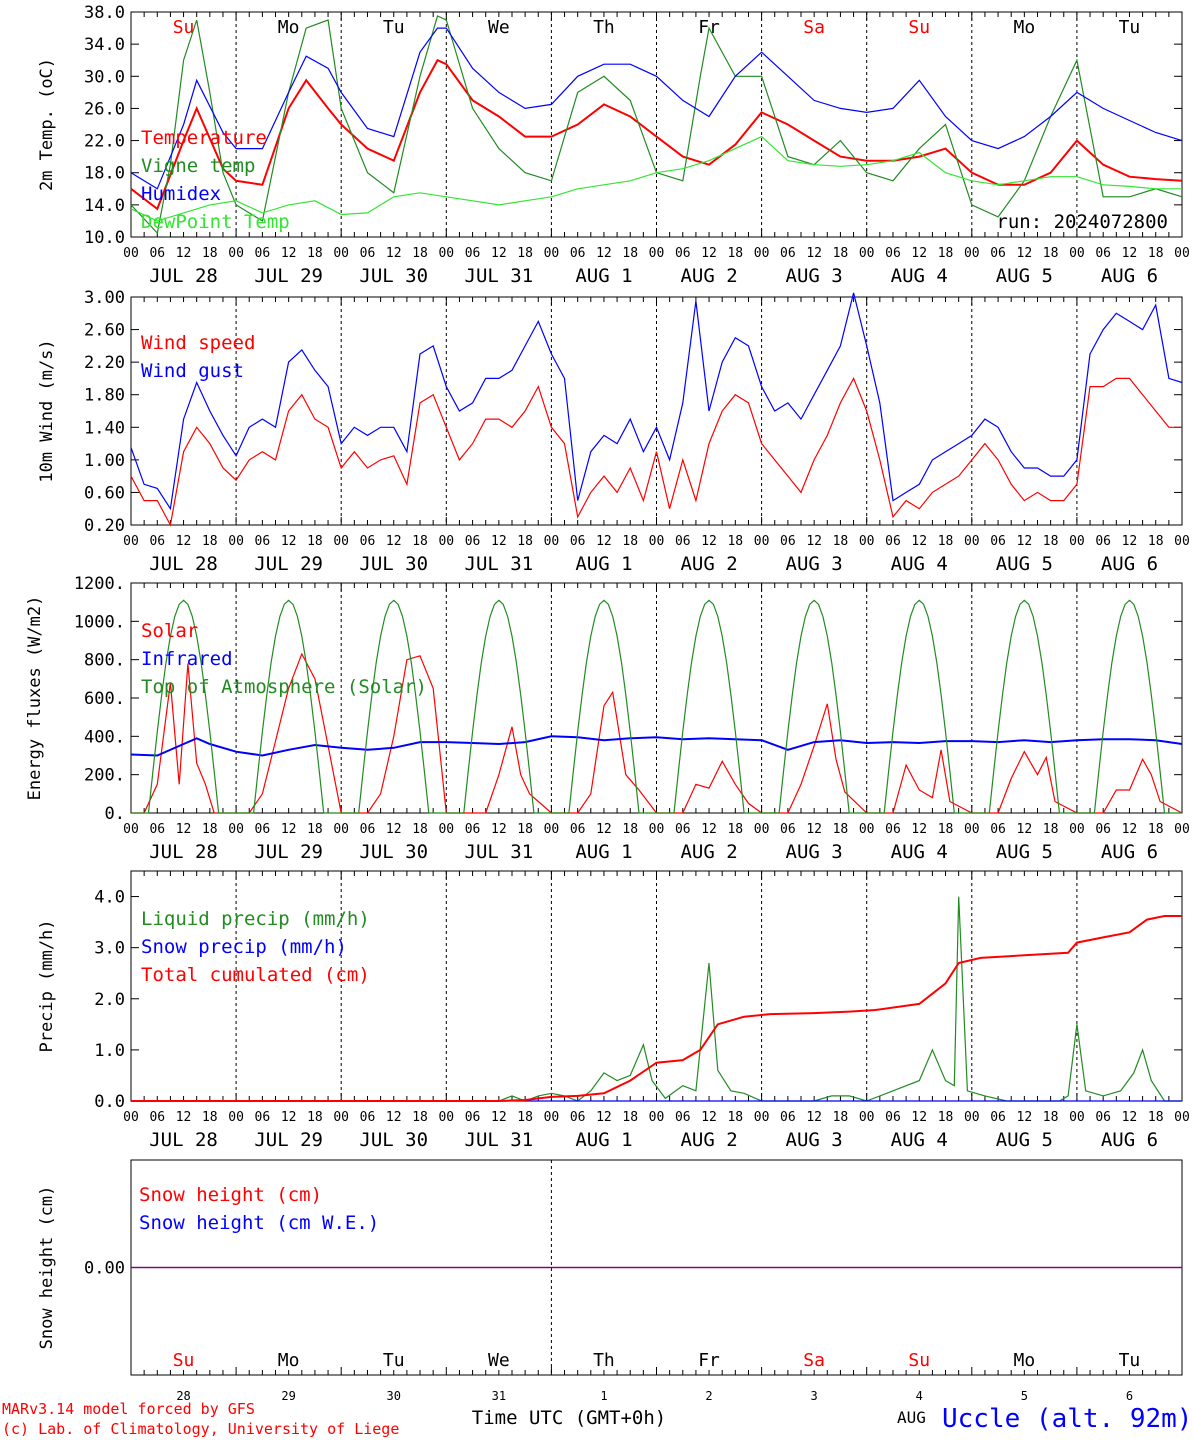 The image size is (1194, 1440). I want to click on day-number: 3, so click(814, 1396).